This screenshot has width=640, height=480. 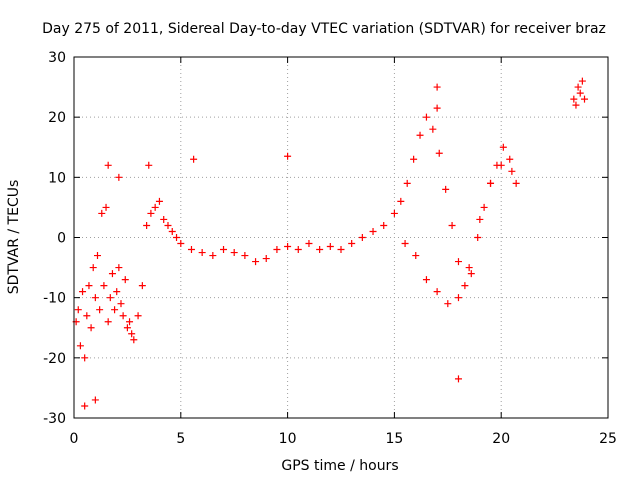 I want to click on y-tick-label: -10, so click(x=54, y=299).